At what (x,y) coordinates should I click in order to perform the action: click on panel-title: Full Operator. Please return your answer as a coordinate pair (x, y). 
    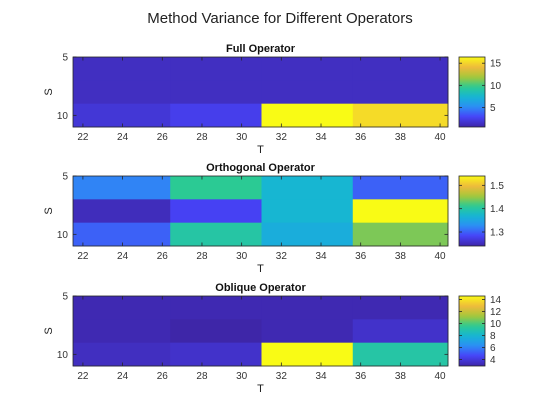
    Looking at the image, I should click on (261, 49).